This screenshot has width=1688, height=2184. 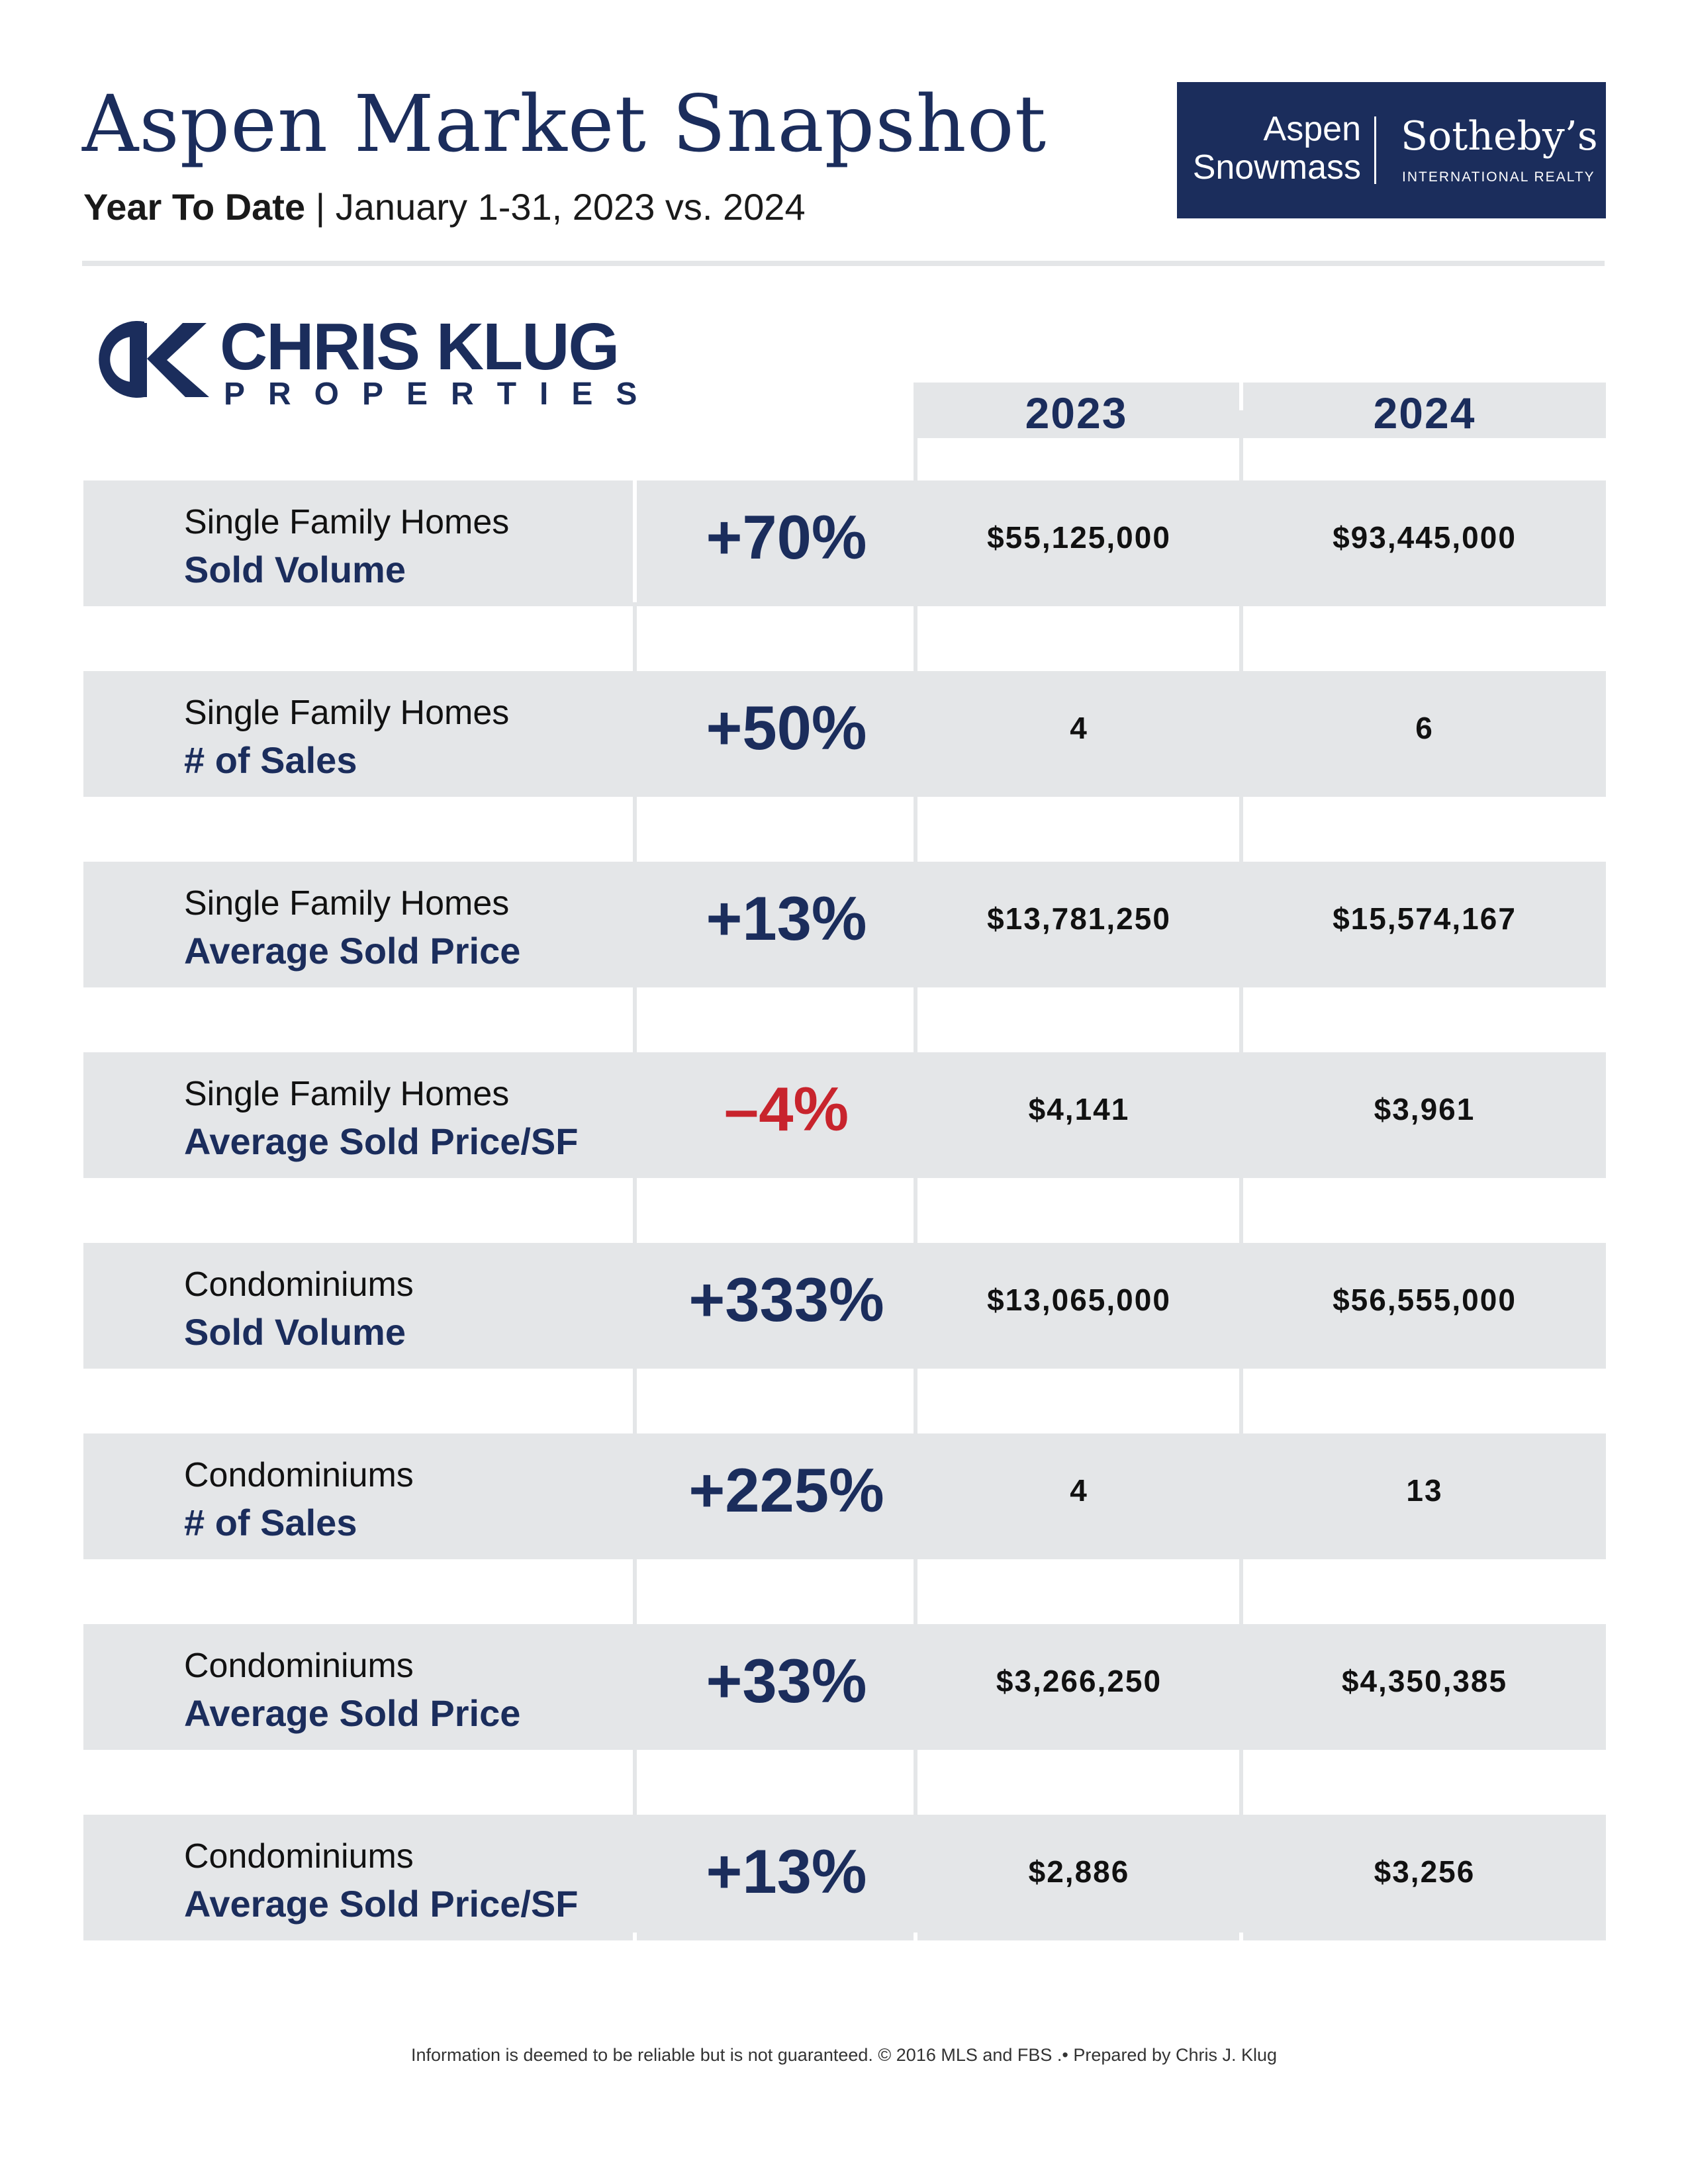 What do you see at coordinates (915, 1171) in the screenshot?
I see `column-divider-2023` at bounding box center [915, 1171].